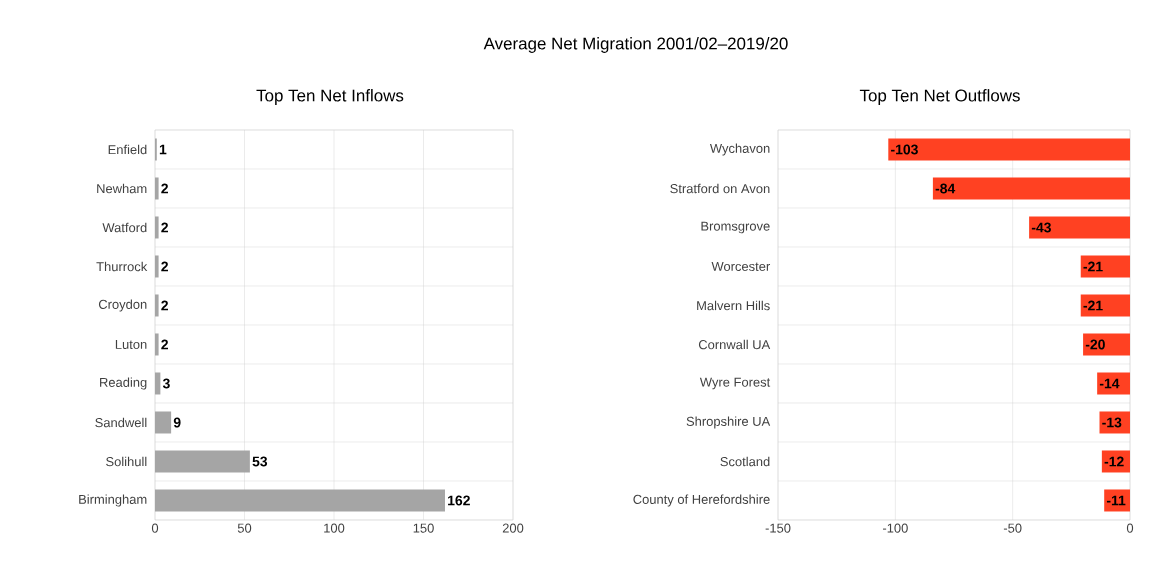 Image resolution: width=1172 pixels, height=582 pixels. Describe the element at coordinates (260, 461) in the screenshot. I see `data-label: 53` at that location.